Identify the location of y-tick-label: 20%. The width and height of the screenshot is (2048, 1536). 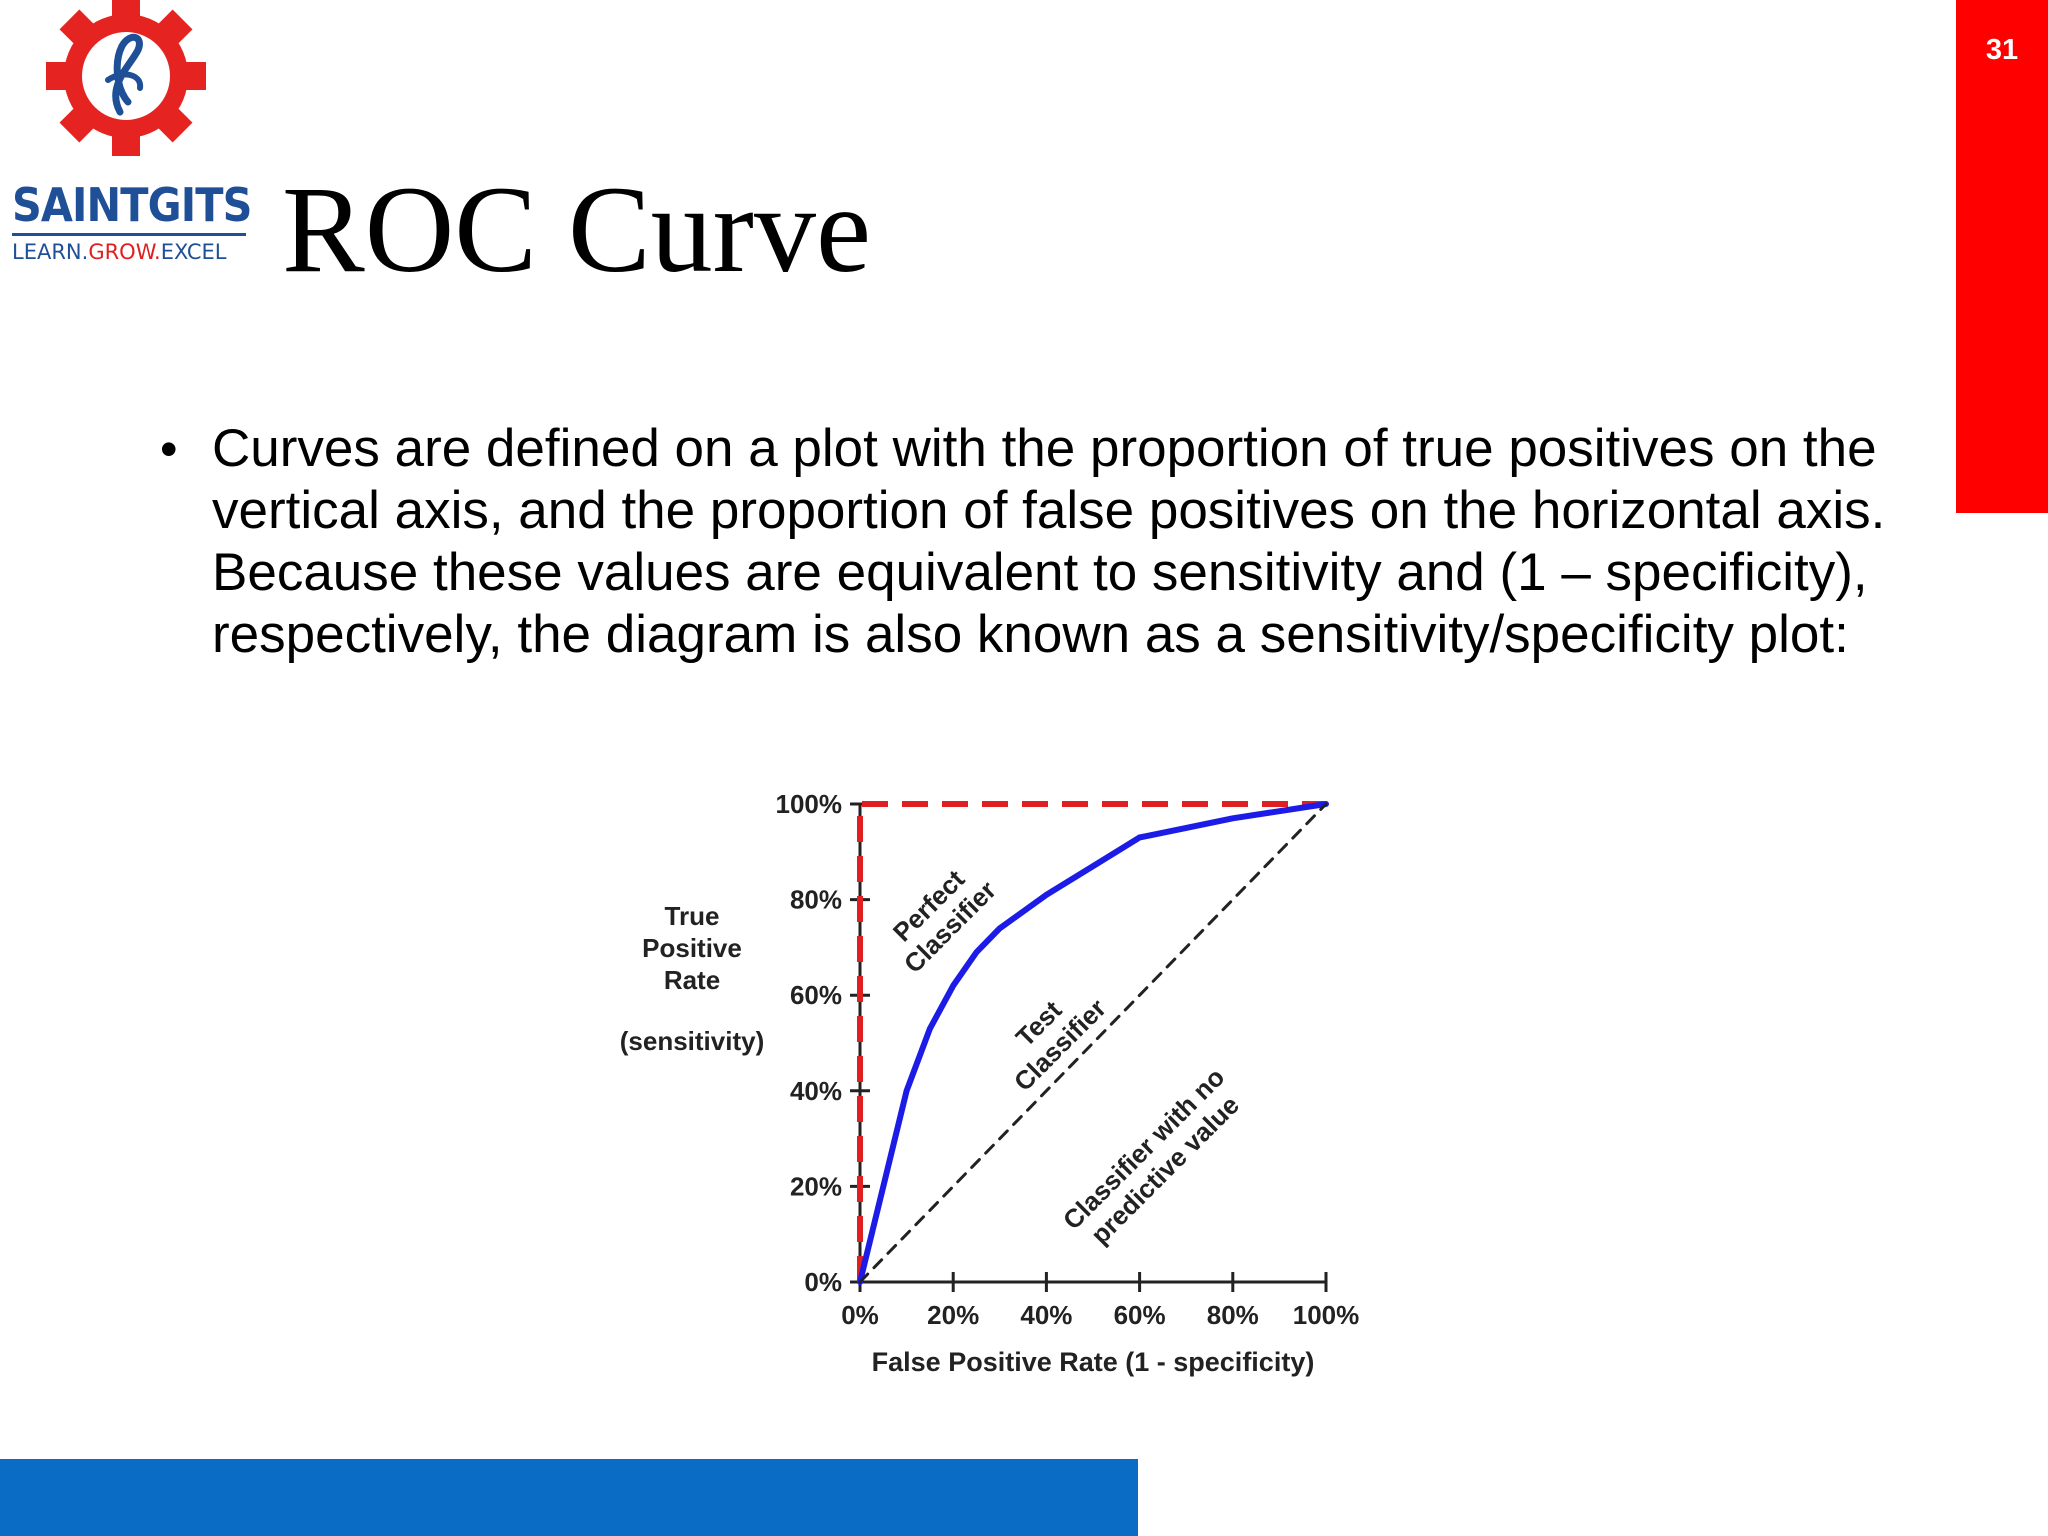
(816, 1186).